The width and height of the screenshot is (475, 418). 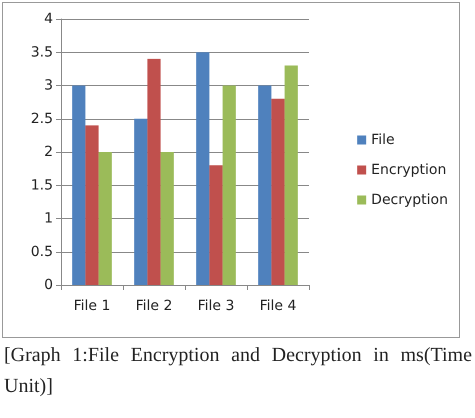 I want to click on x-tick-label: File 1, so click(x=92, y=306).